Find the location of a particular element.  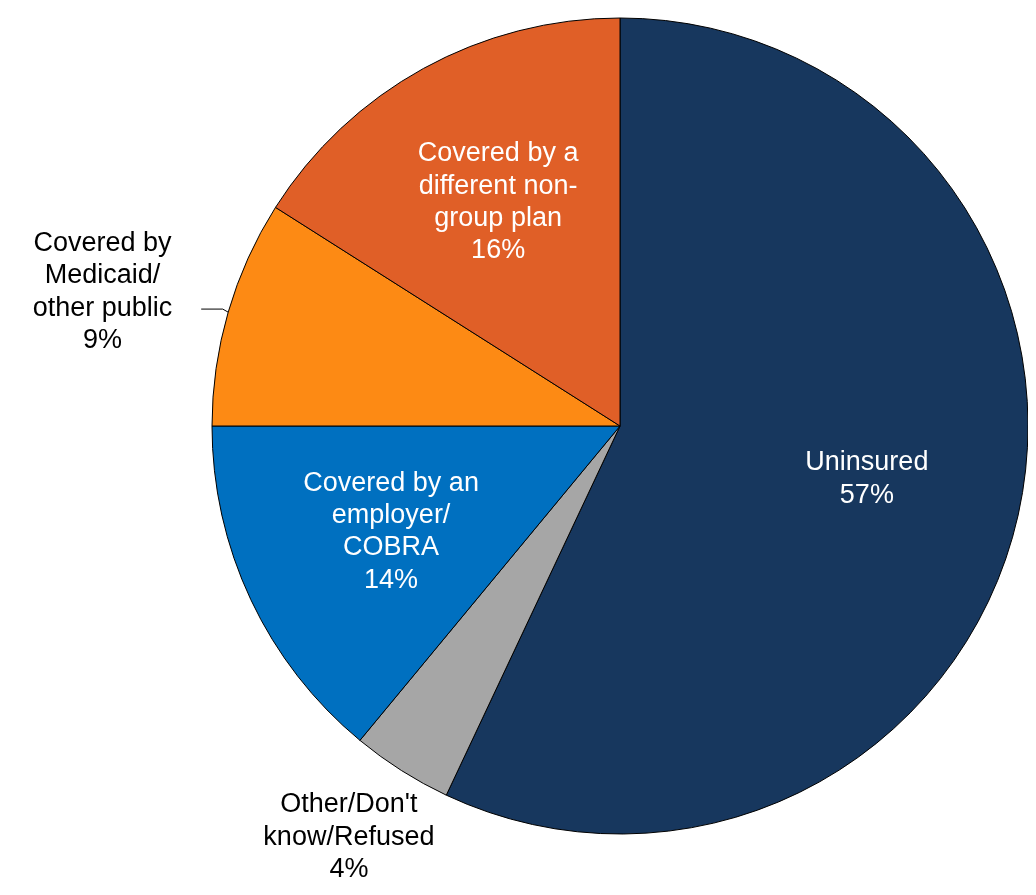

slice-label: Covered by Medicaid/ other public is located at coordinates (102, 274).